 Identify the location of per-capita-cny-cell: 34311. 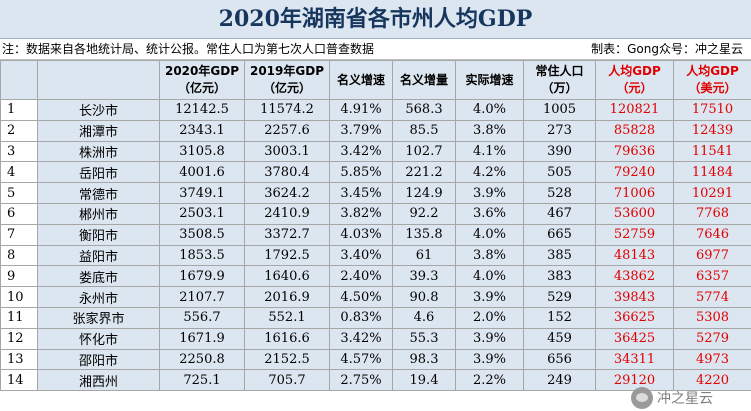
(634, 359).